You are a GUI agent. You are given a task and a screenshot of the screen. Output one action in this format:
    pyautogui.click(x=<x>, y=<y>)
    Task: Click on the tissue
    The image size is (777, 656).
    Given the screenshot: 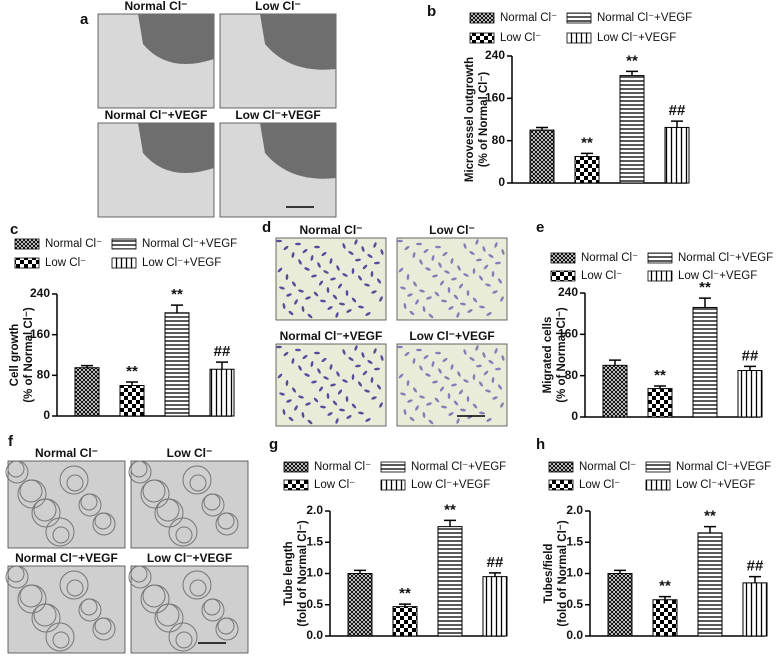 What is the action you would take?
    pyautogui.click(x=176, y=148)
    